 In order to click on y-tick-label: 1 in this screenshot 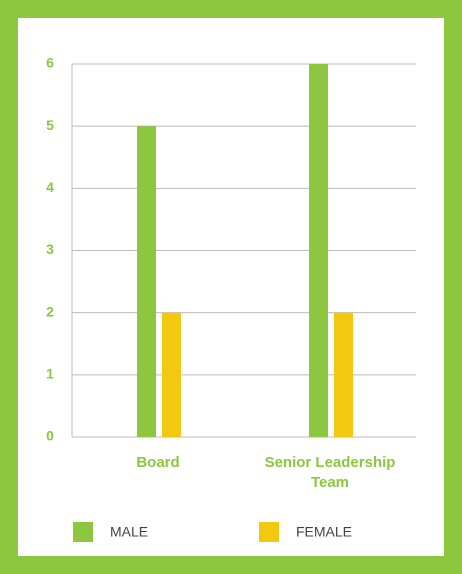, I will do `click(50, 374)`.